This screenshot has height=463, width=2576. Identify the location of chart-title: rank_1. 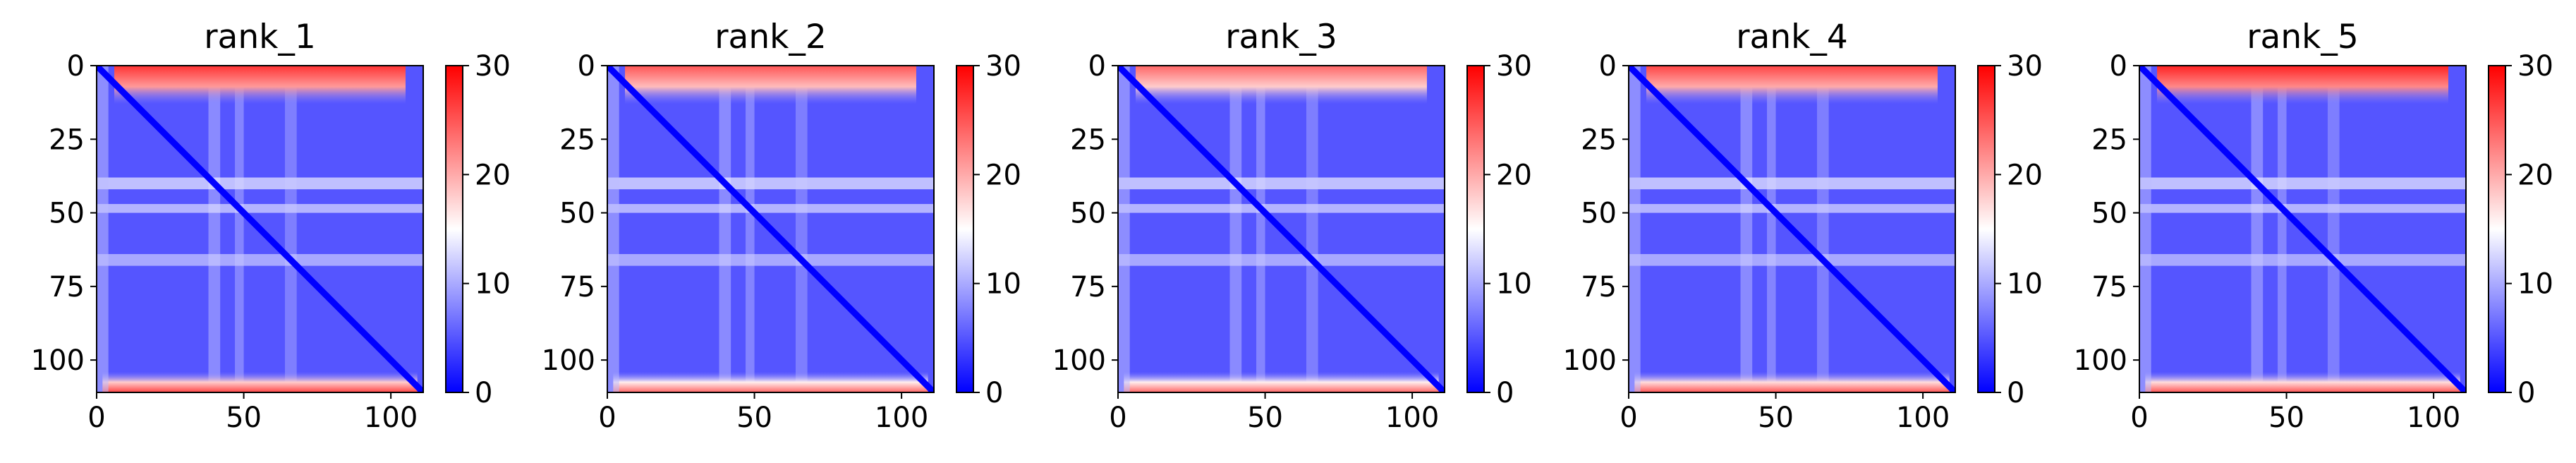
(260, 37).